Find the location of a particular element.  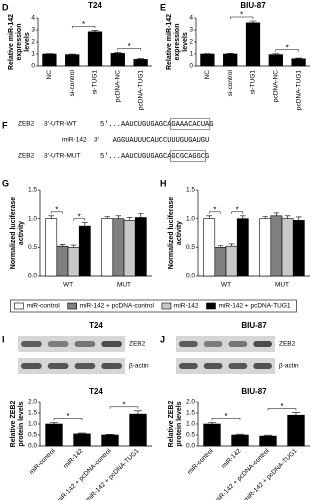

x-tick-label: MUT is located at coordinates (124, 285).